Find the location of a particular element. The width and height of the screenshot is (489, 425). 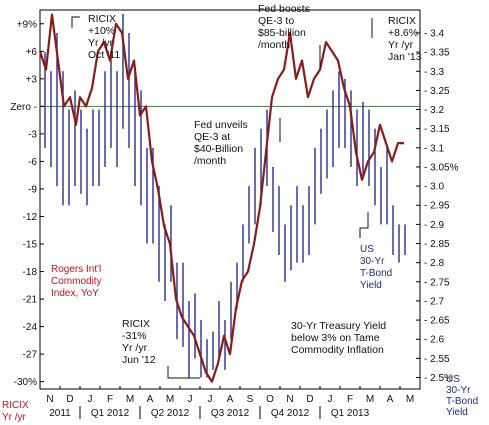

x-month-label: S is located at coordinates (250, 399).